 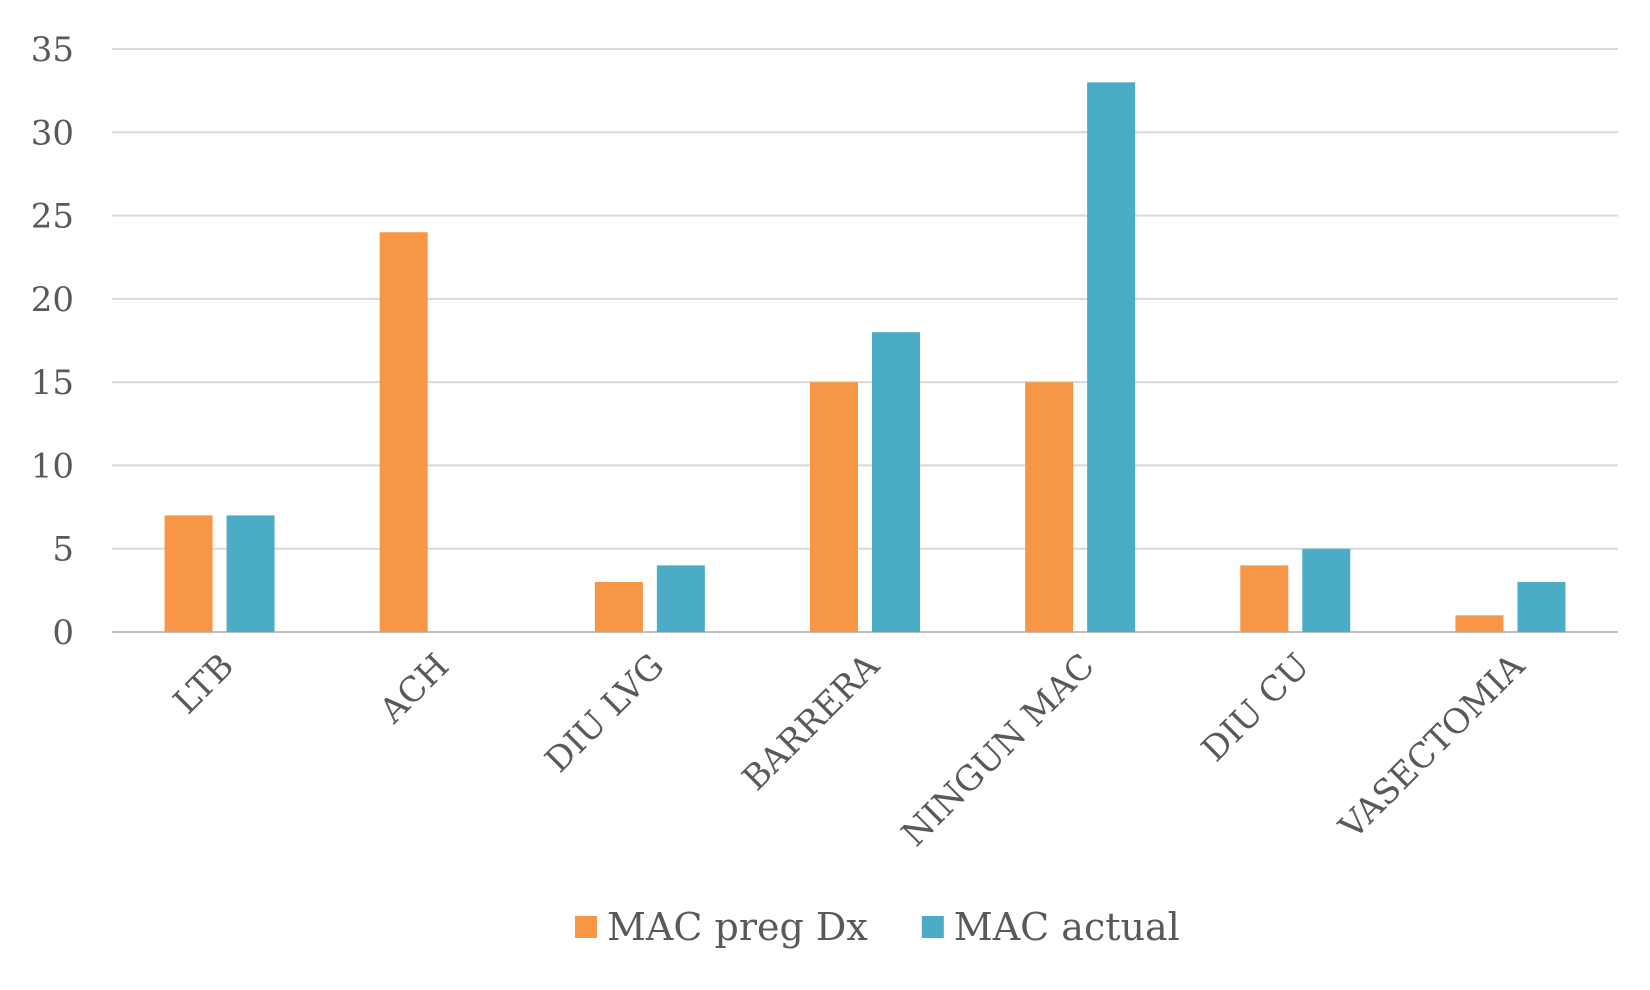 What do you see at coordinates (1541, 607) in the screenshot?
I see `bar-mac-actual-vasectomia` at bounding box center [1541, 607].